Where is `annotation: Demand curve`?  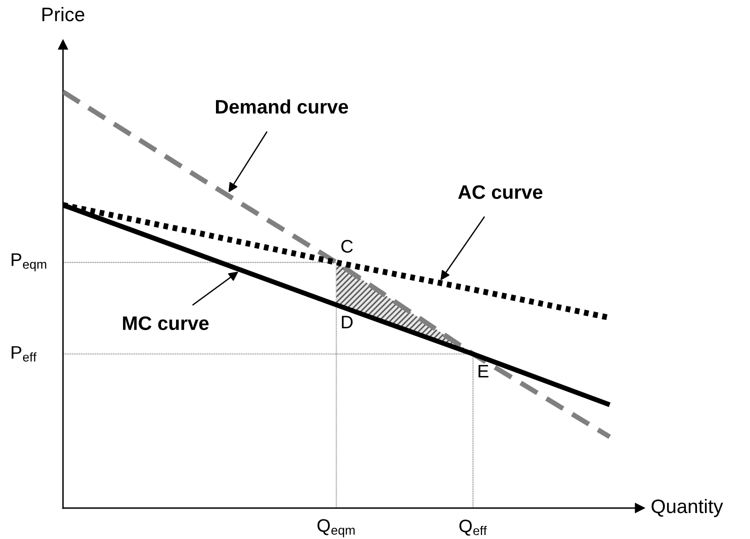
annotation: Demand curve is located at coordinates (282, 106).